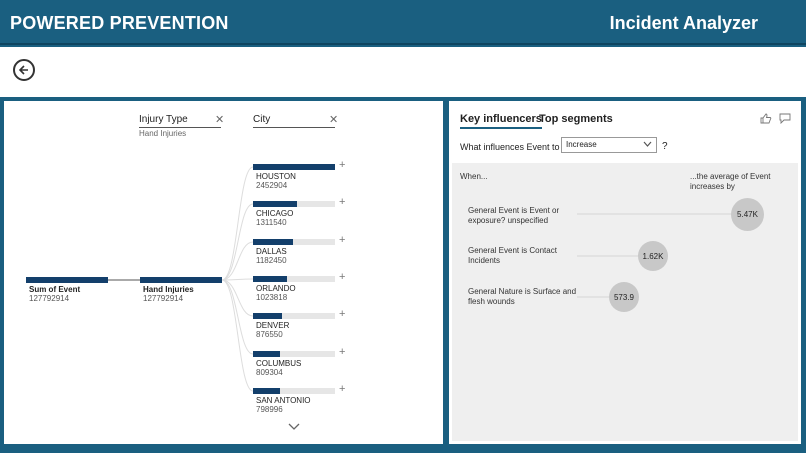 The width and height of the screenshot is (806, 453). I want to click on tab-top-segments: Top segments, so click(576, 119).